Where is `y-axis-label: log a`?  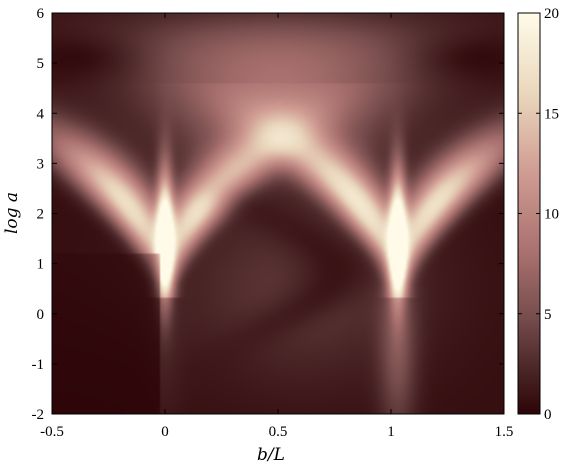 y-axis-label: log a is located at coordinates (12, 213).